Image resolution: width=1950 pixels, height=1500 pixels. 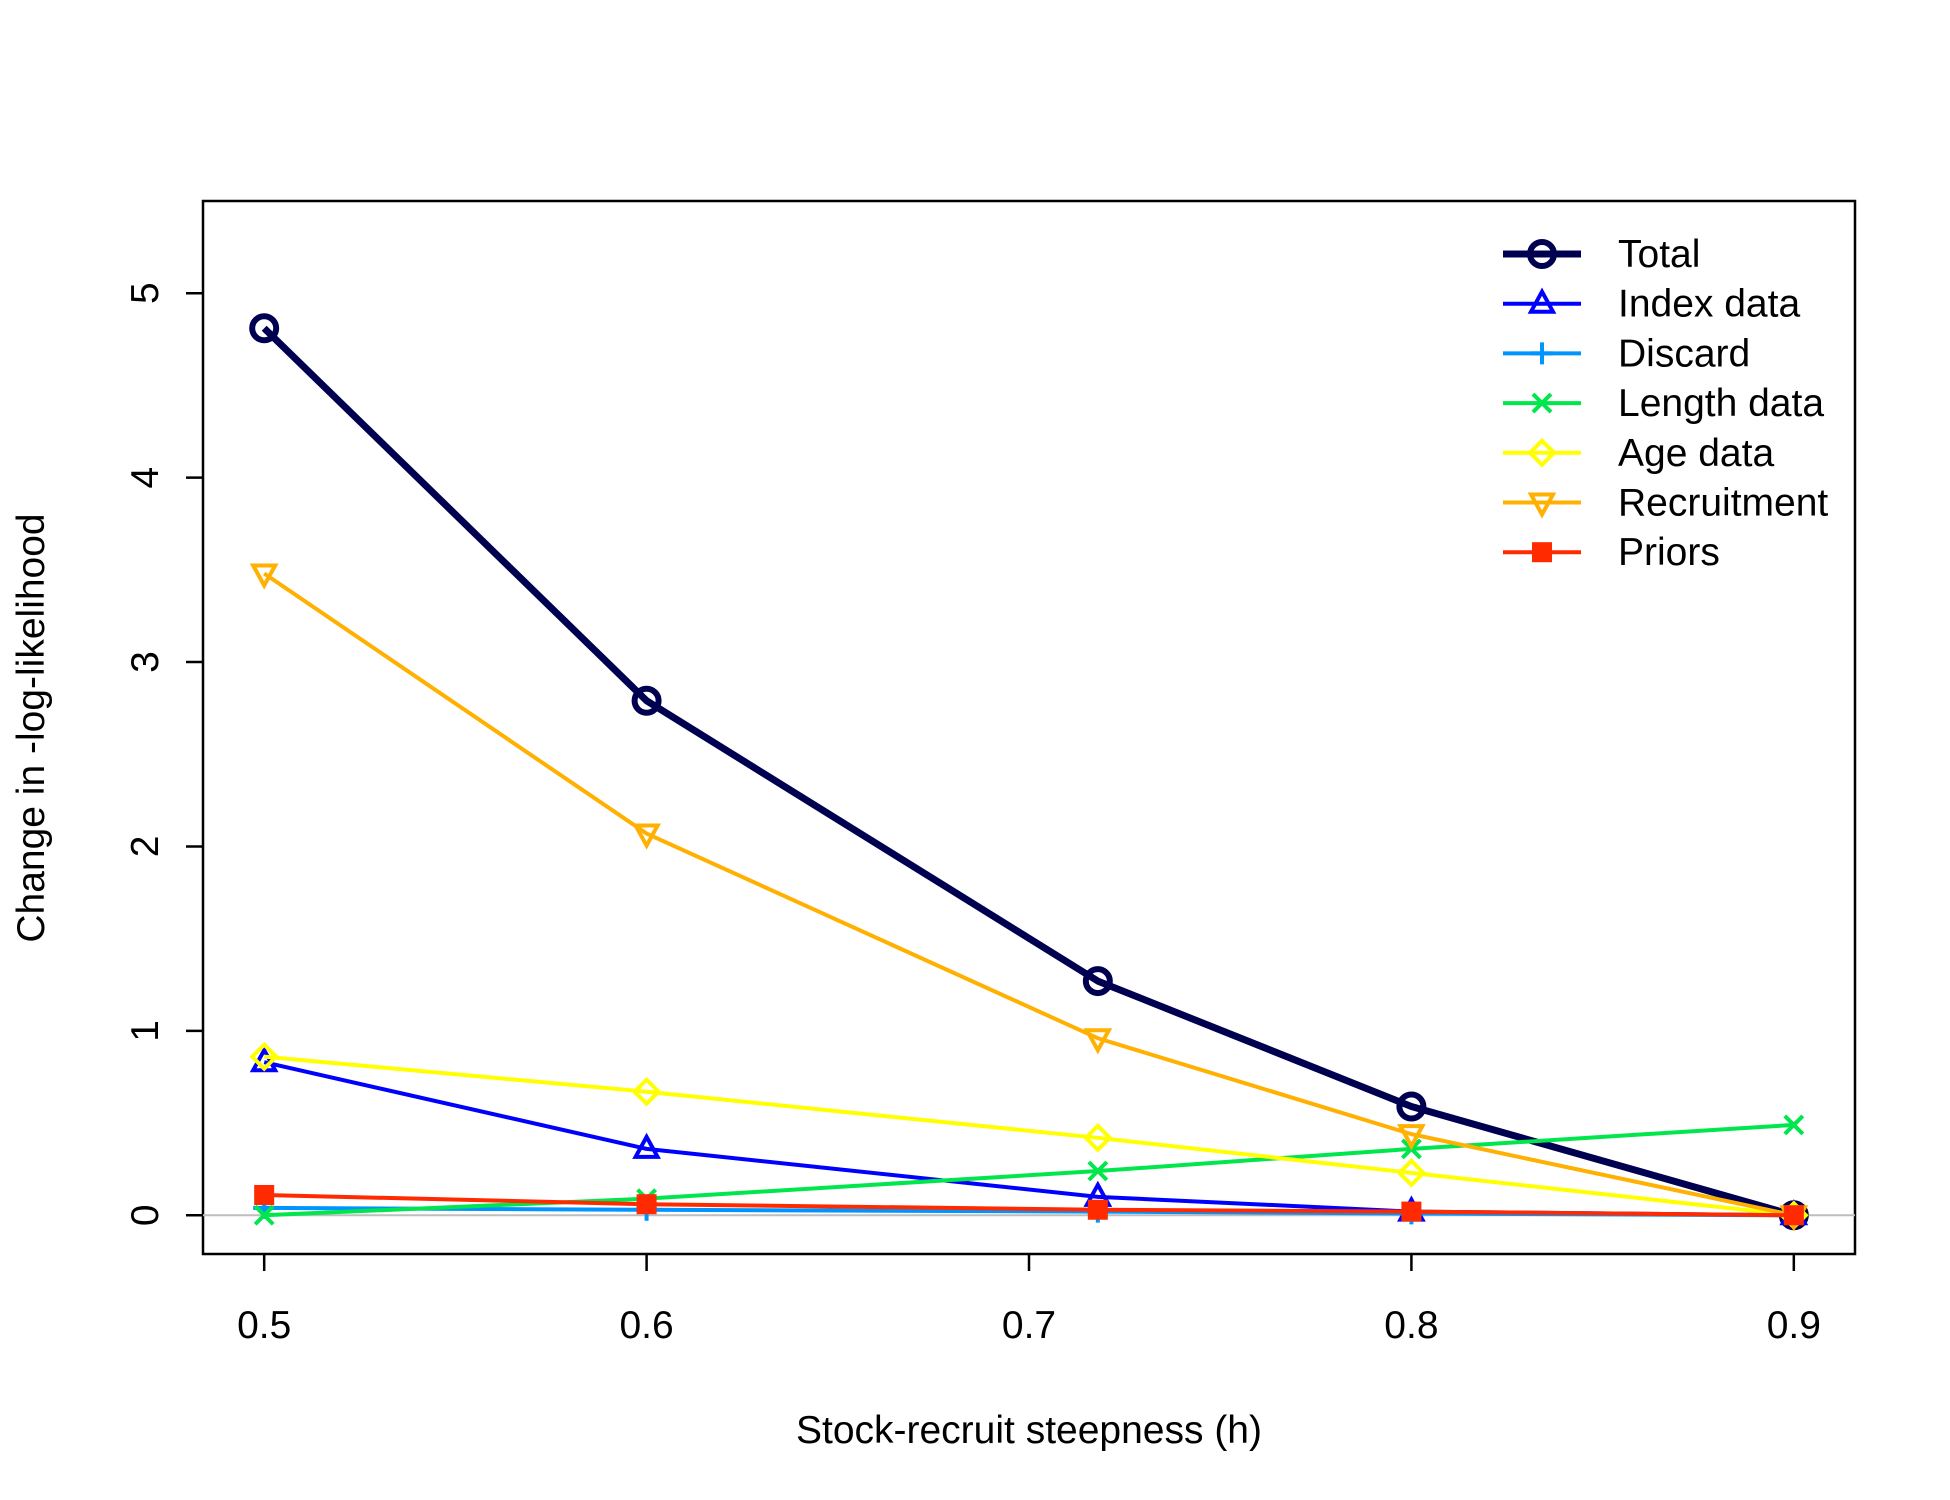 I want to click on y-axis: 0 1 2 3 4 5, so click(x=163, y=754).